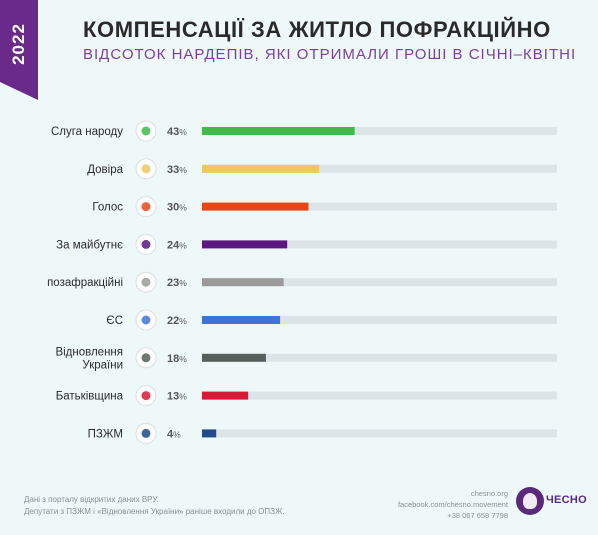  I want to click on category-label-line: Слуга народу, so click(87, 132).